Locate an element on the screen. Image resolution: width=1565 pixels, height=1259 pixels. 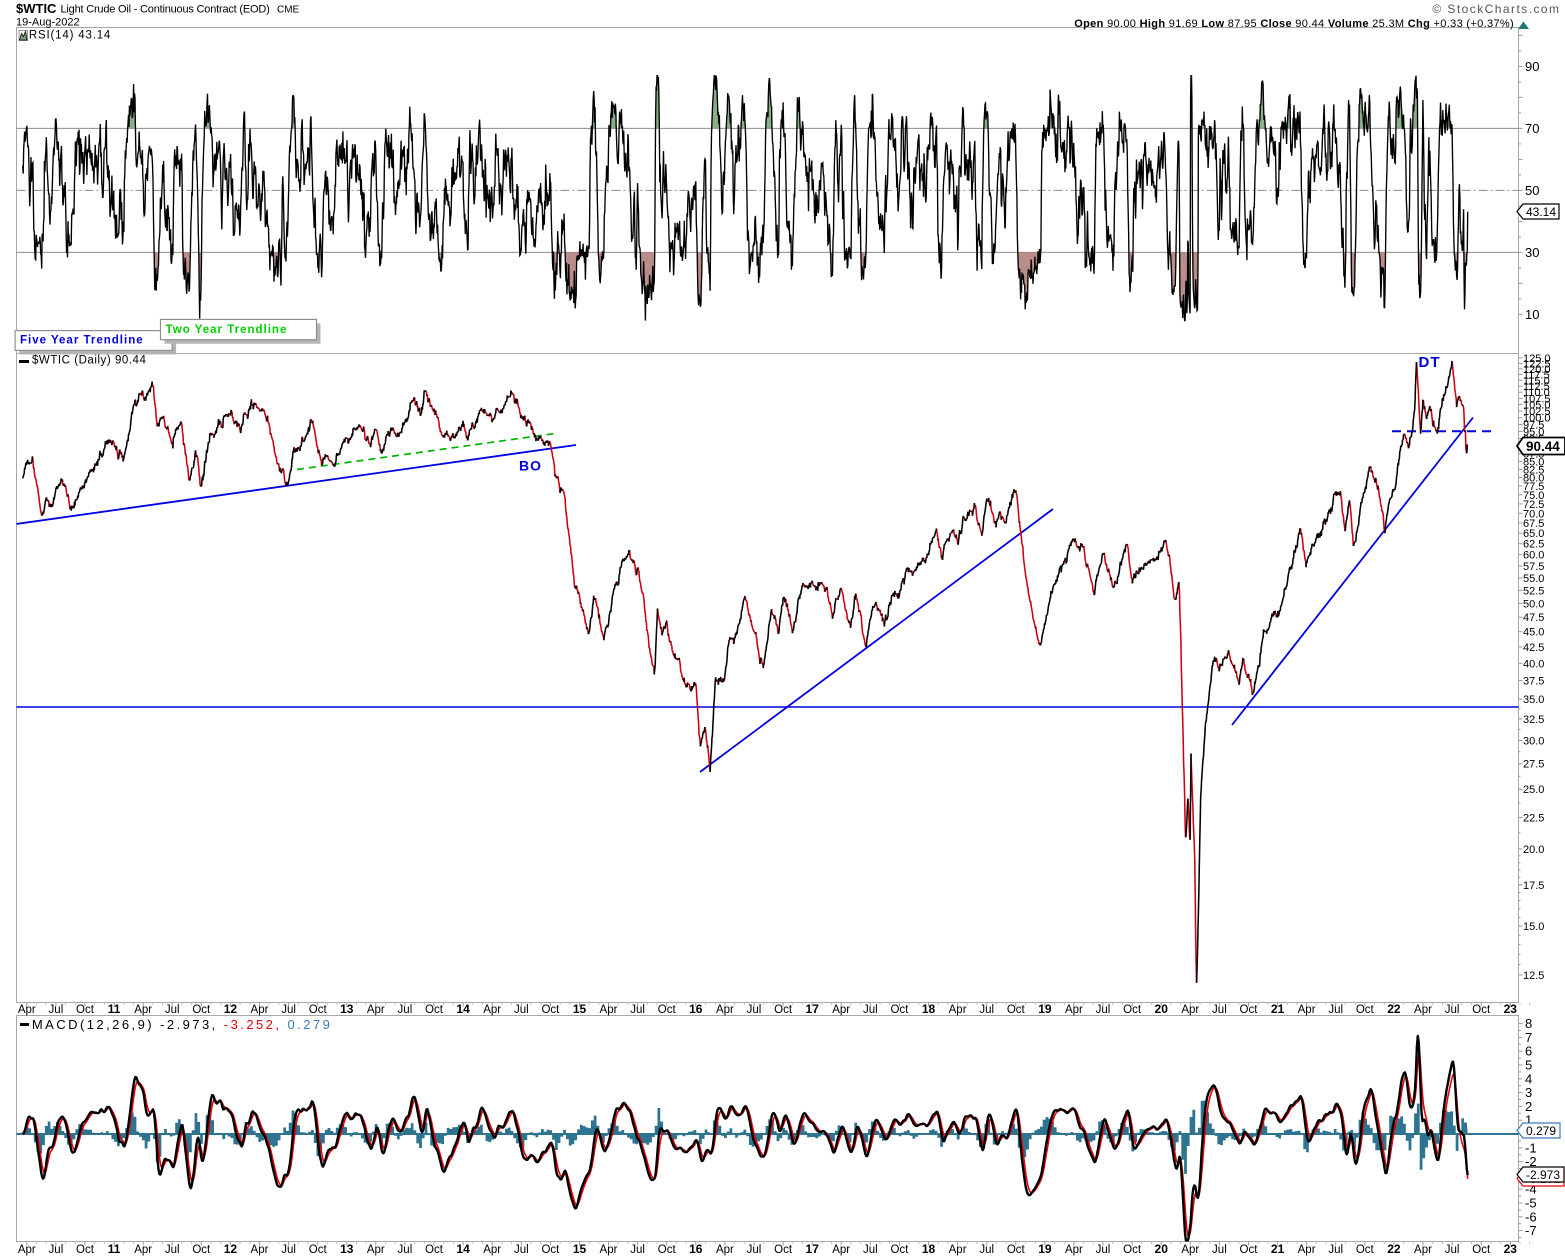
svg-text: Two Year Trendline is located at coordinates (227, 330).